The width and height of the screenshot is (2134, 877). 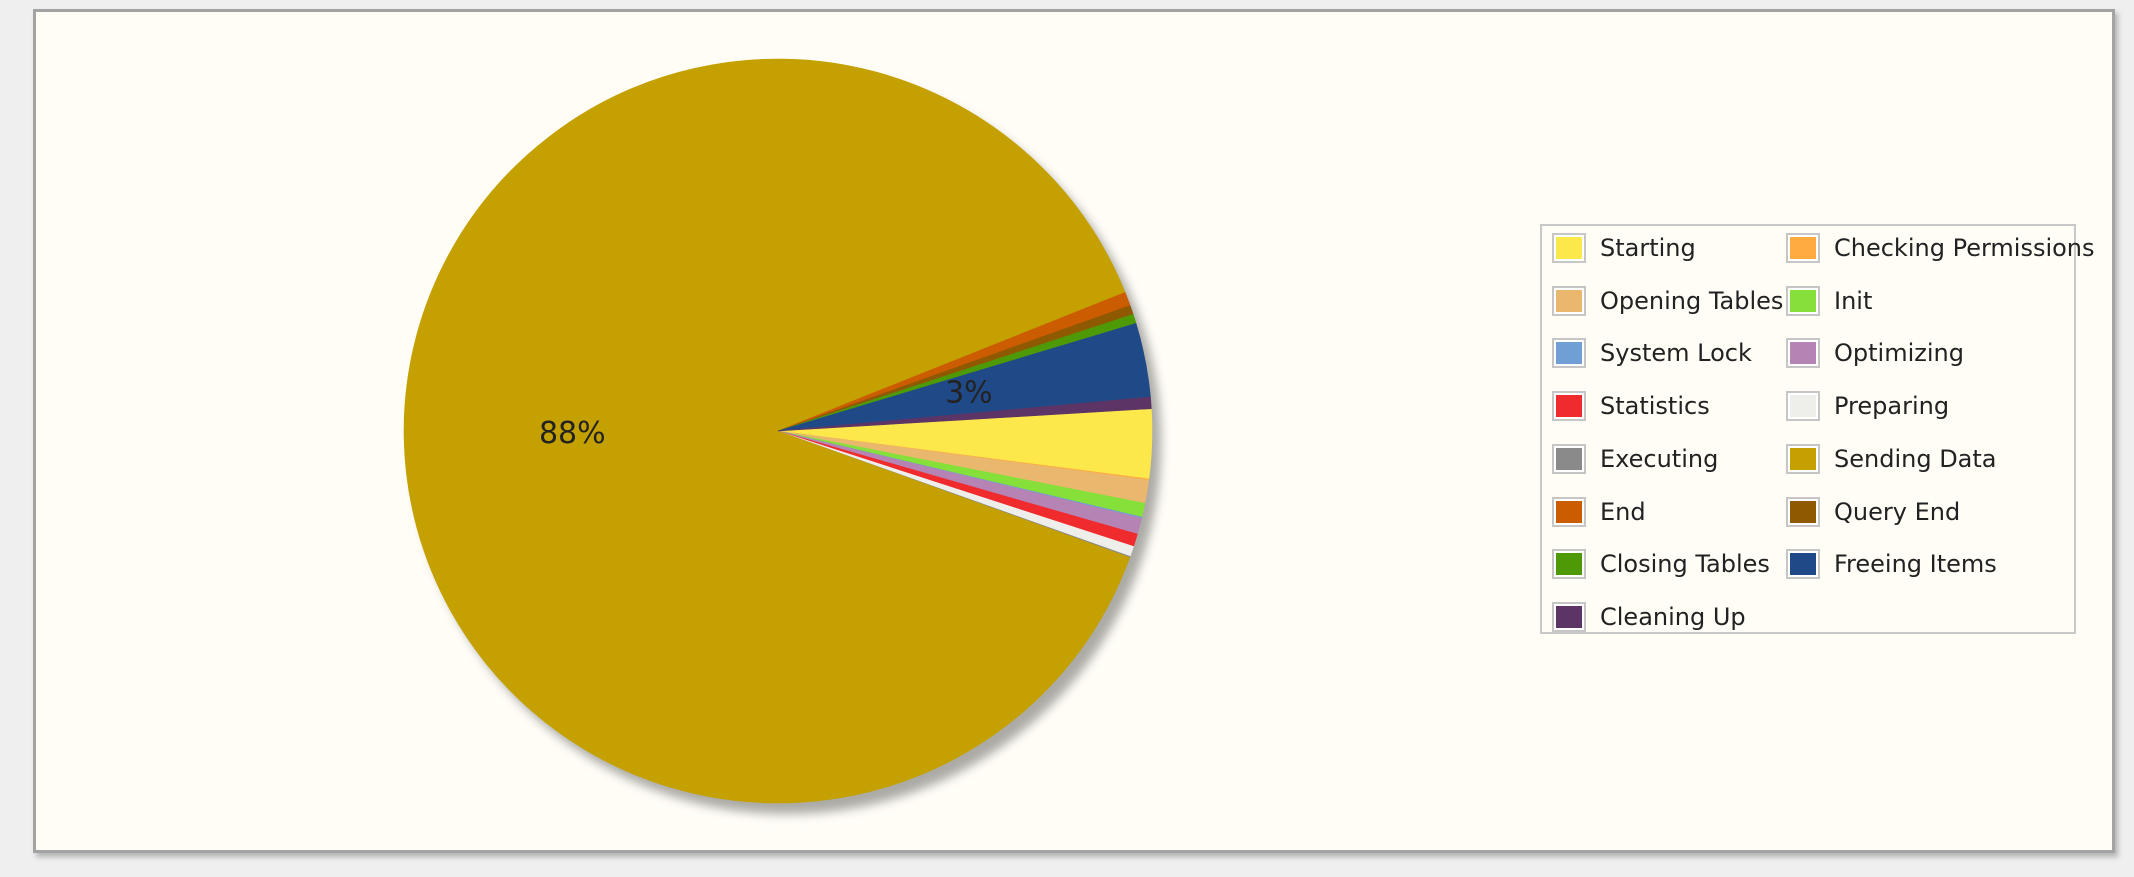 I want to click on legend-item-starting: Starting, so click(x=1624, y=248).